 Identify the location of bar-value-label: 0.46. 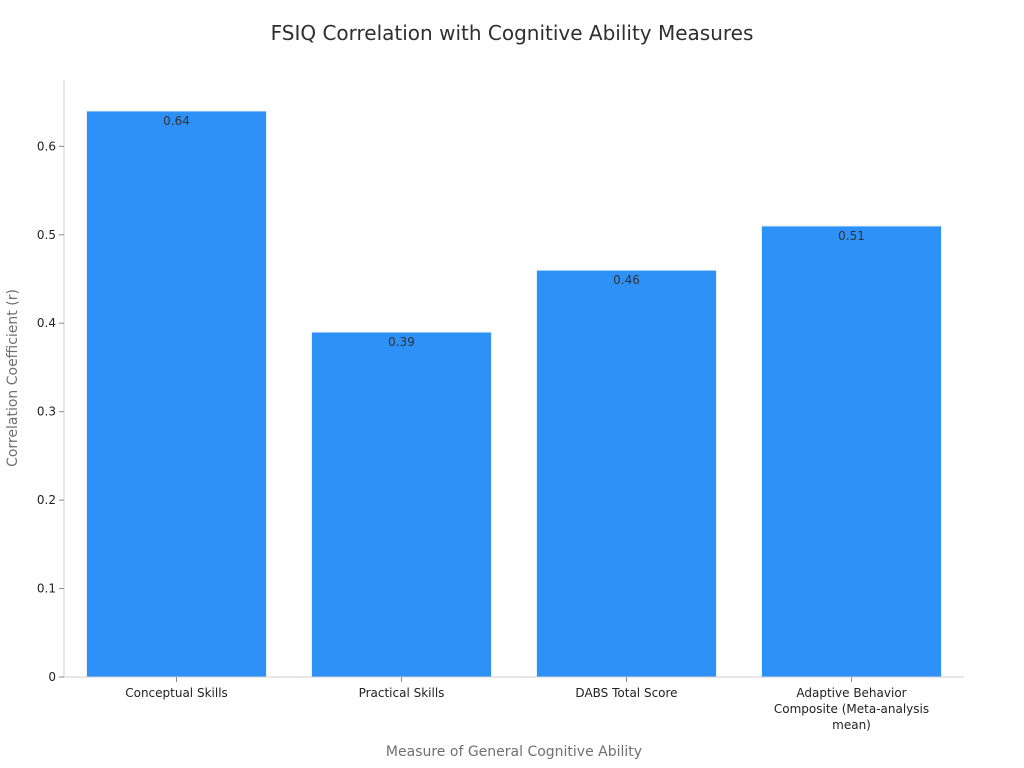
(626, 280).